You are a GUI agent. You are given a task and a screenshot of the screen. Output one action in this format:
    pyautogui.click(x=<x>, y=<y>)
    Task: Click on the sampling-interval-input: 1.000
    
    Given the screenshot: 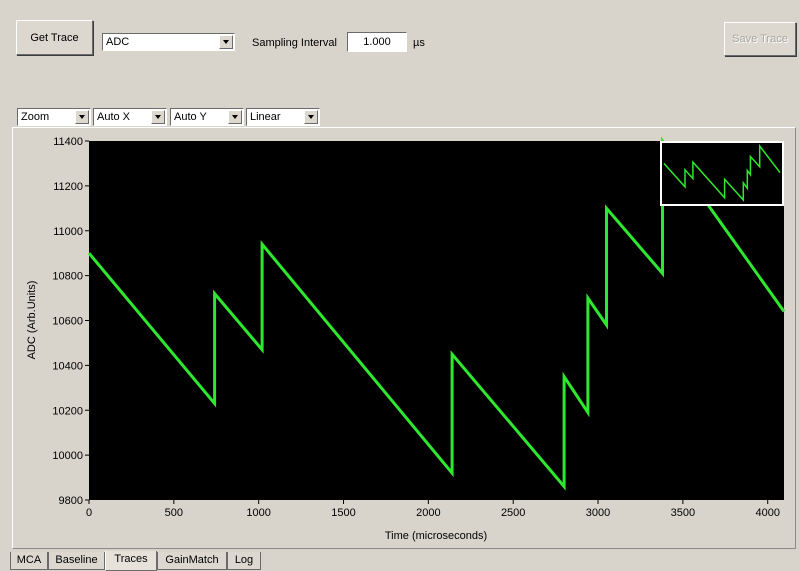 What is the action you would take?
    pyautogui.click(x=377, y=42)
    